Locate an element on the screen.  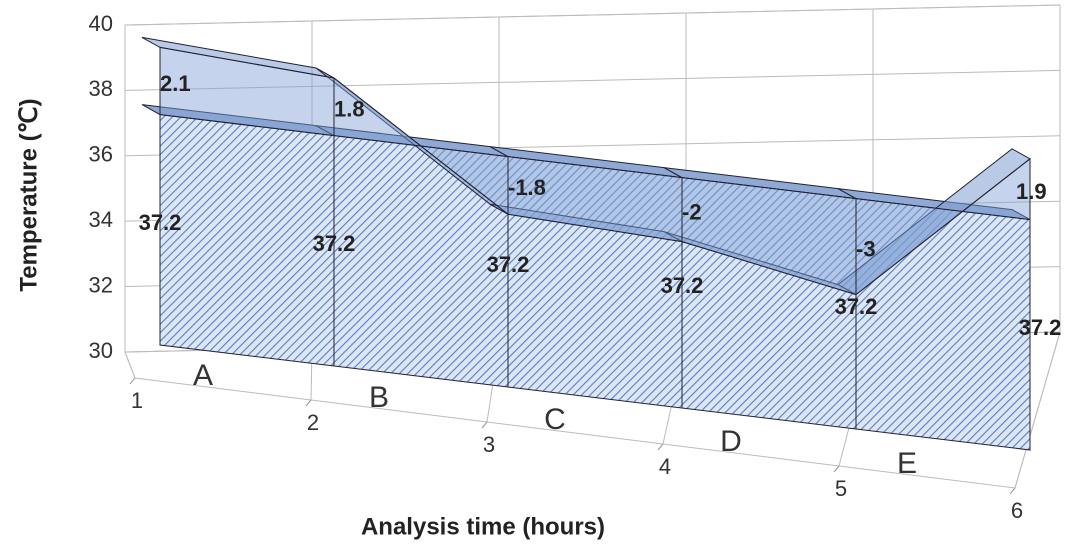
x-tick-label: 5 is located at coordinates (841, 488).